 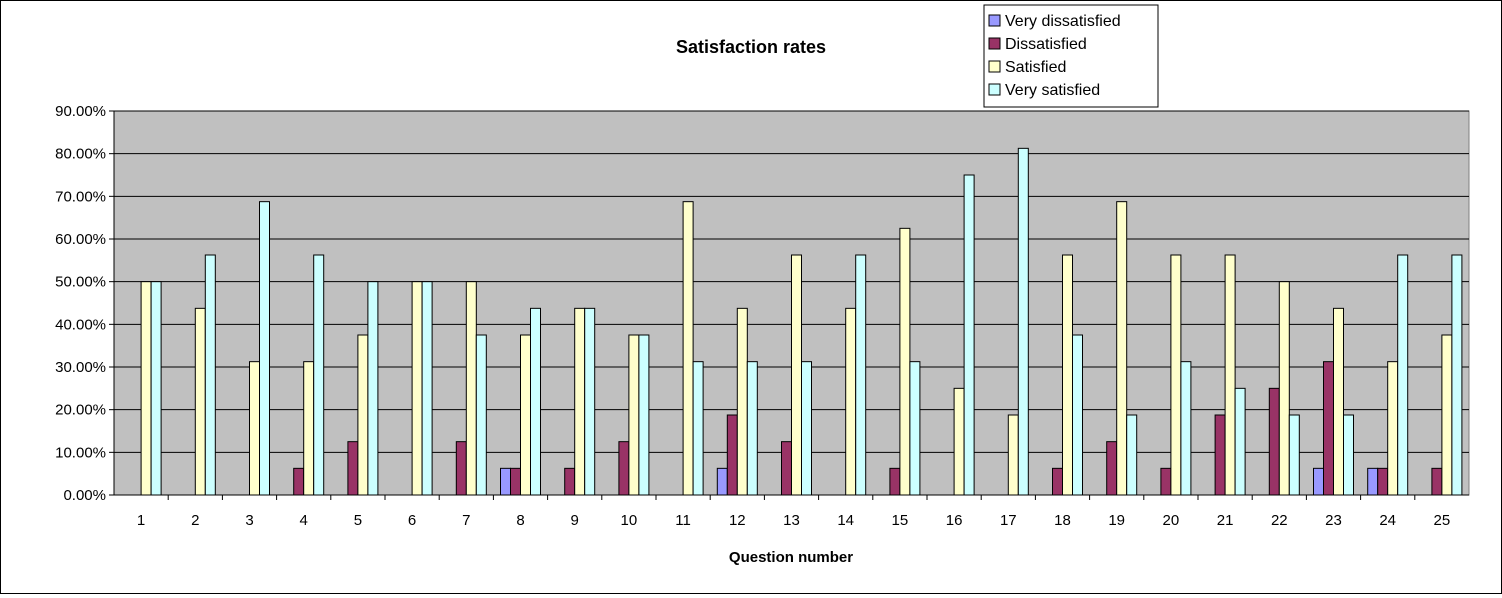 What do you see at coordinates (80, 282) in the screenshot?
I see `y-tick-label: 50.00%` at bounding box center [80, 282].